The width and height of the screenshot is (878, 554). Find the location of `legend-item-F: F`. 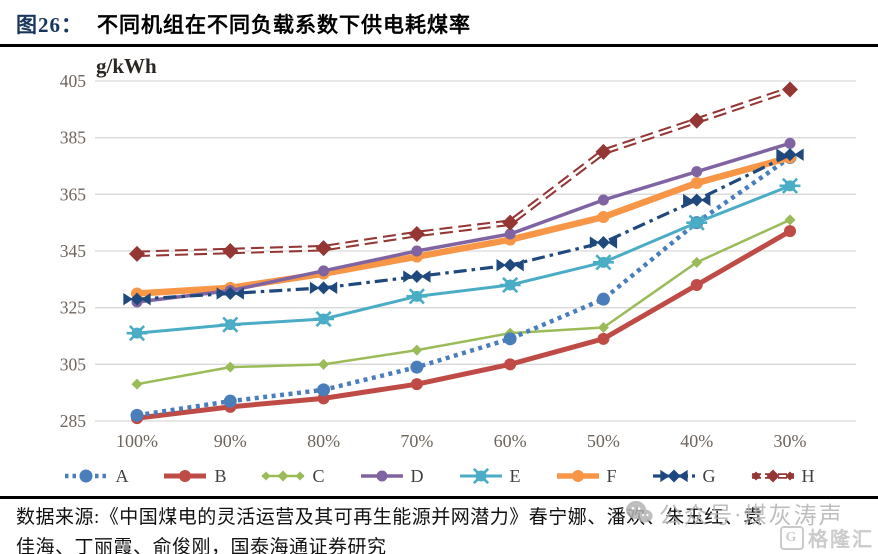

legend-item-F: F is located at coordinates (586, 476).